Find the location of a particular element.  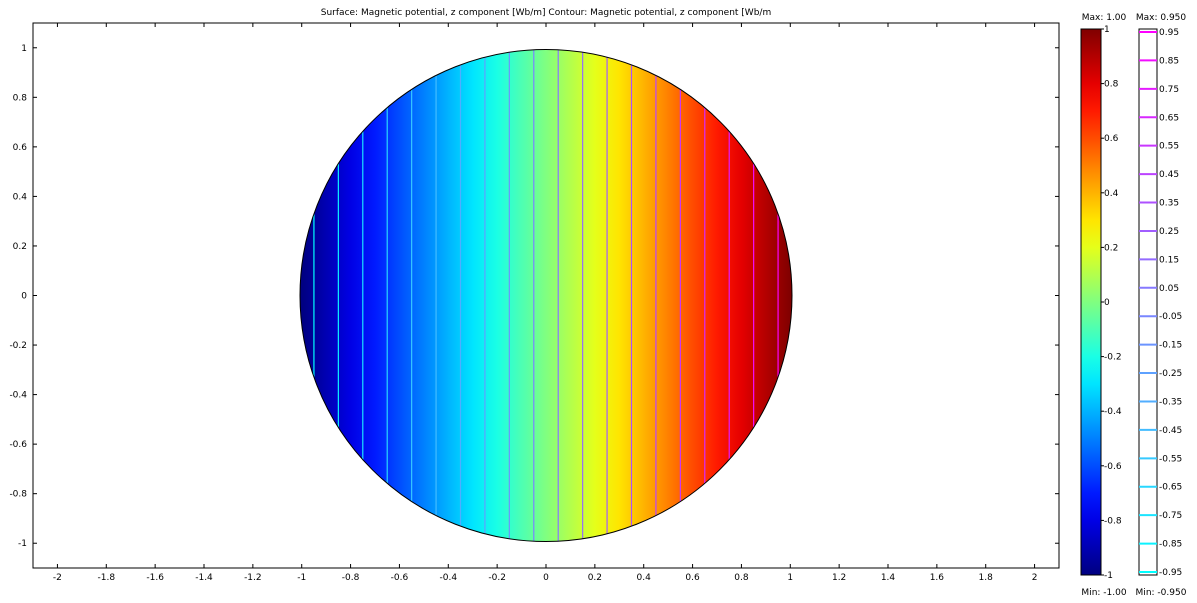

surface-colorbar-max-label: Max: 1.00 is located at coordinates (1104, 18).